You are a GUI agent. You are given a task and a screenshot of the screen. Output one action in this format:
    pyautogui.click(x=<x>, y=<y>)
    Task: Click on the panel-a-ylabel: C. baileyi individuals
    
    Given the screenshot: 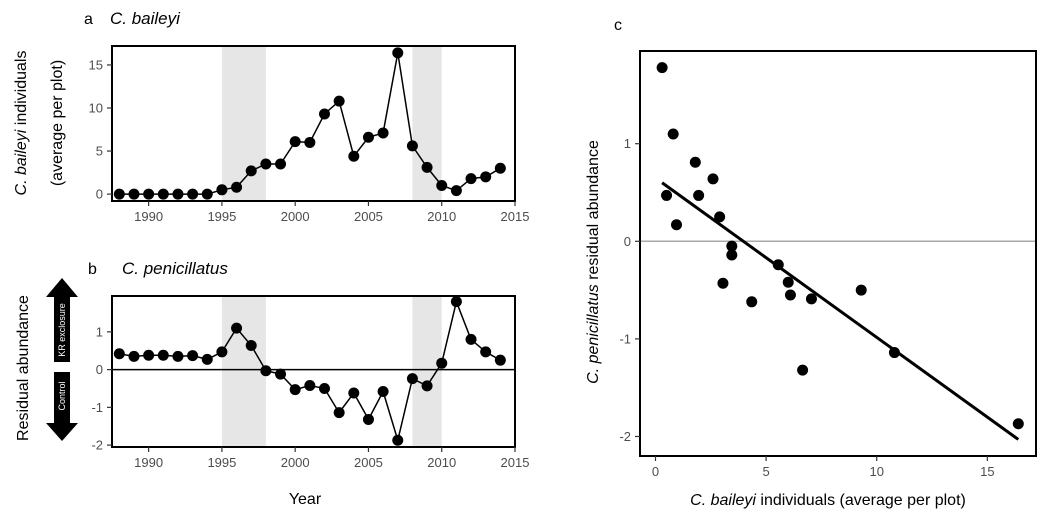 What is the action you would take?
    pyautogui.click(x=21, y=123)
    